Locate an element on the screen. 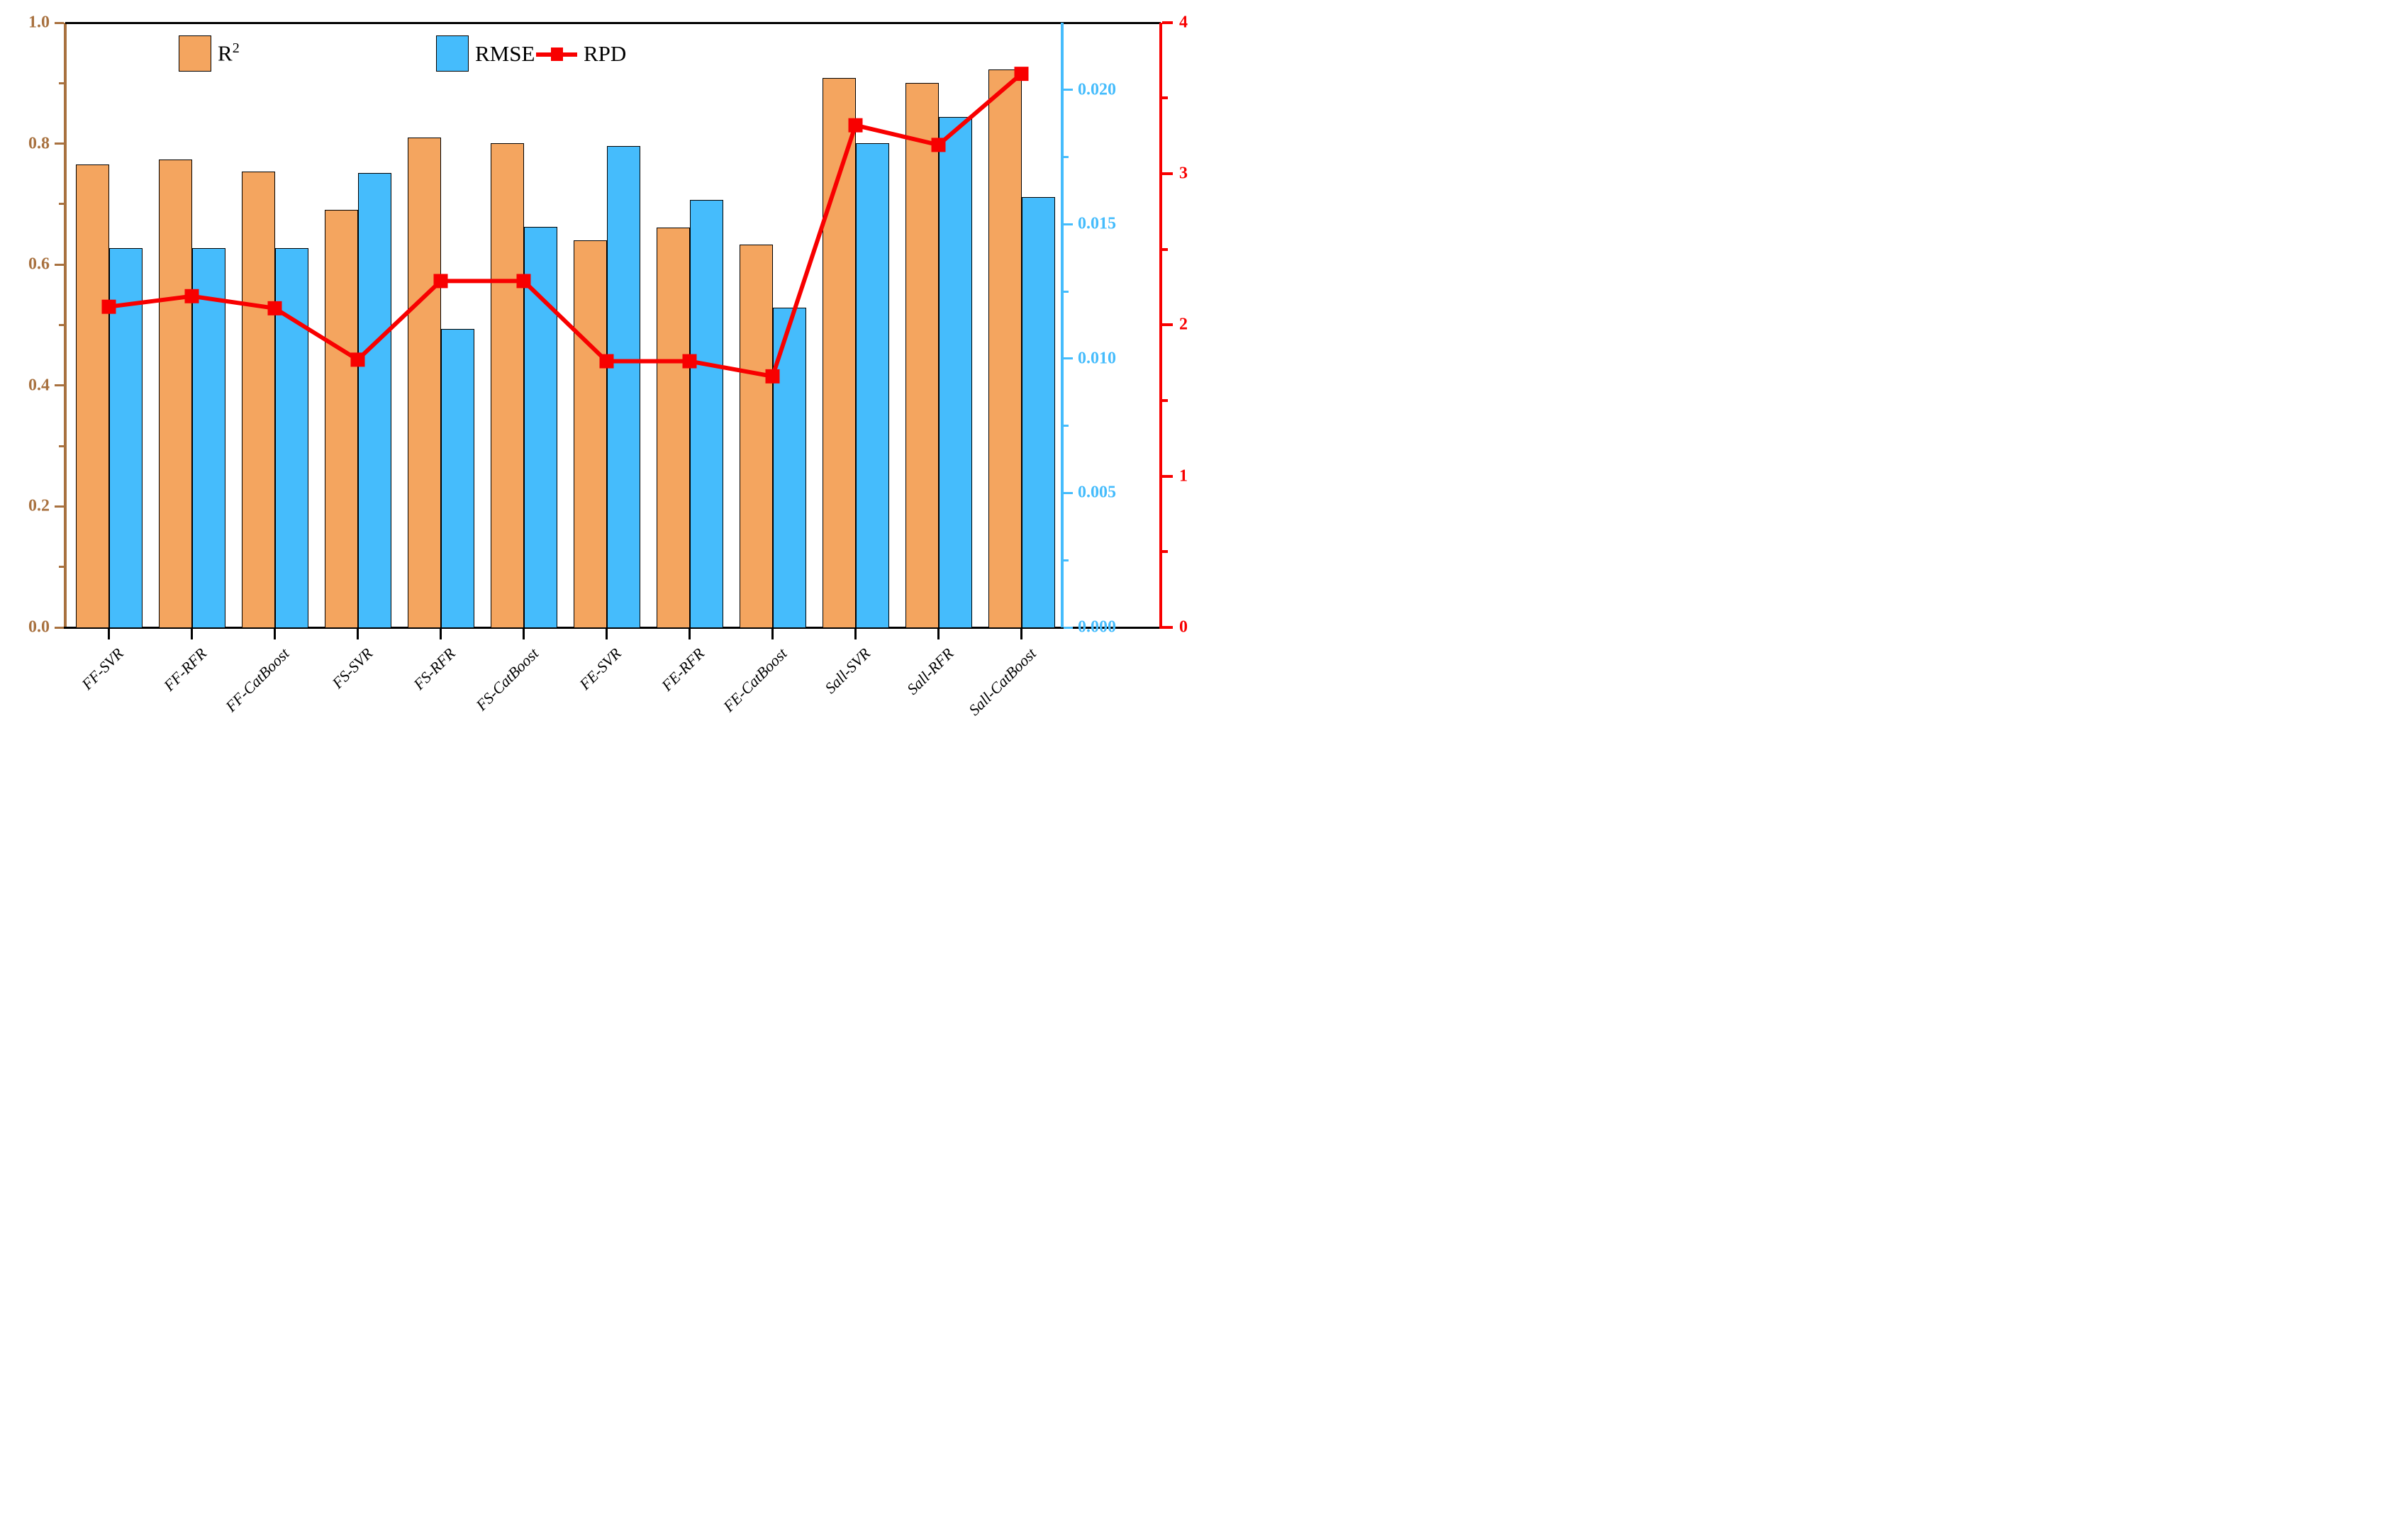  bar-rmse-FS-SVR is located at coordinates (374, 400).